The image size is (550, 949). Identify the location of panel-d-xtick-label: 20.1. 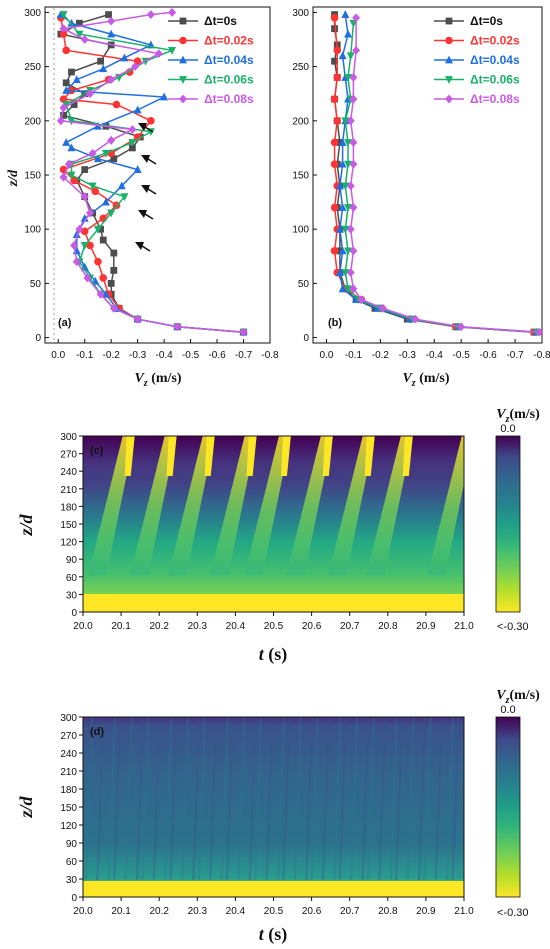
(121, 911).